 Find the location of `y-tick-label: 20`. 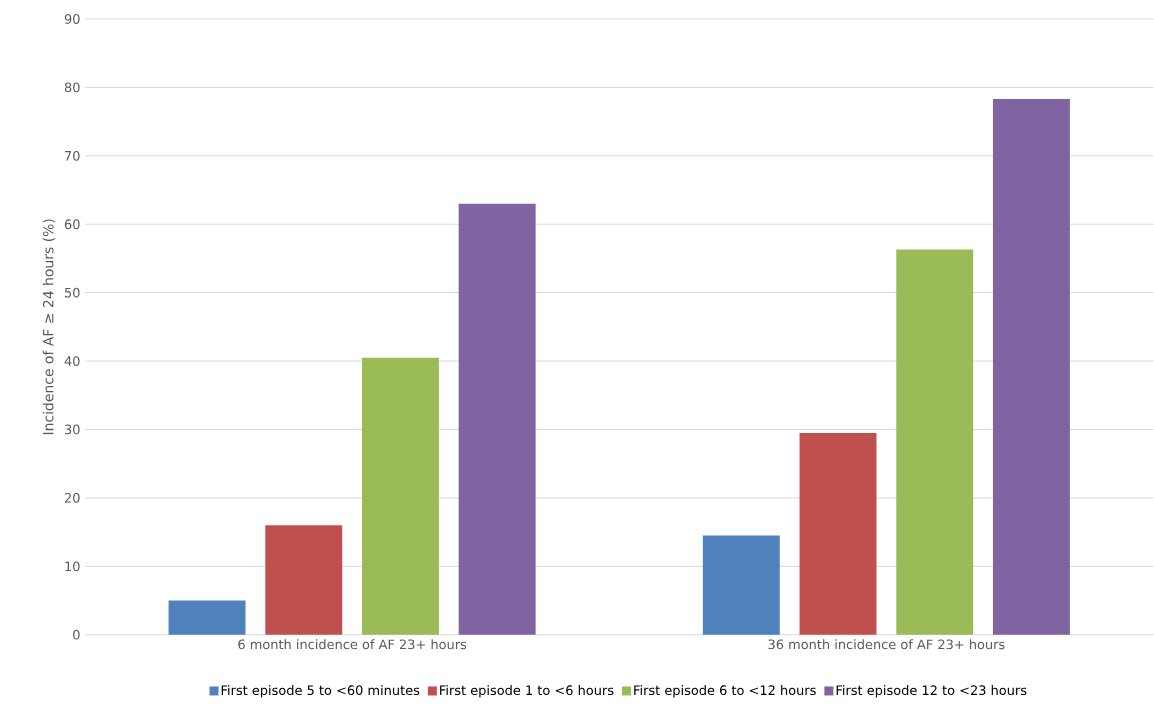

y-tick-label: 20 is located at coordinates (72, 498).